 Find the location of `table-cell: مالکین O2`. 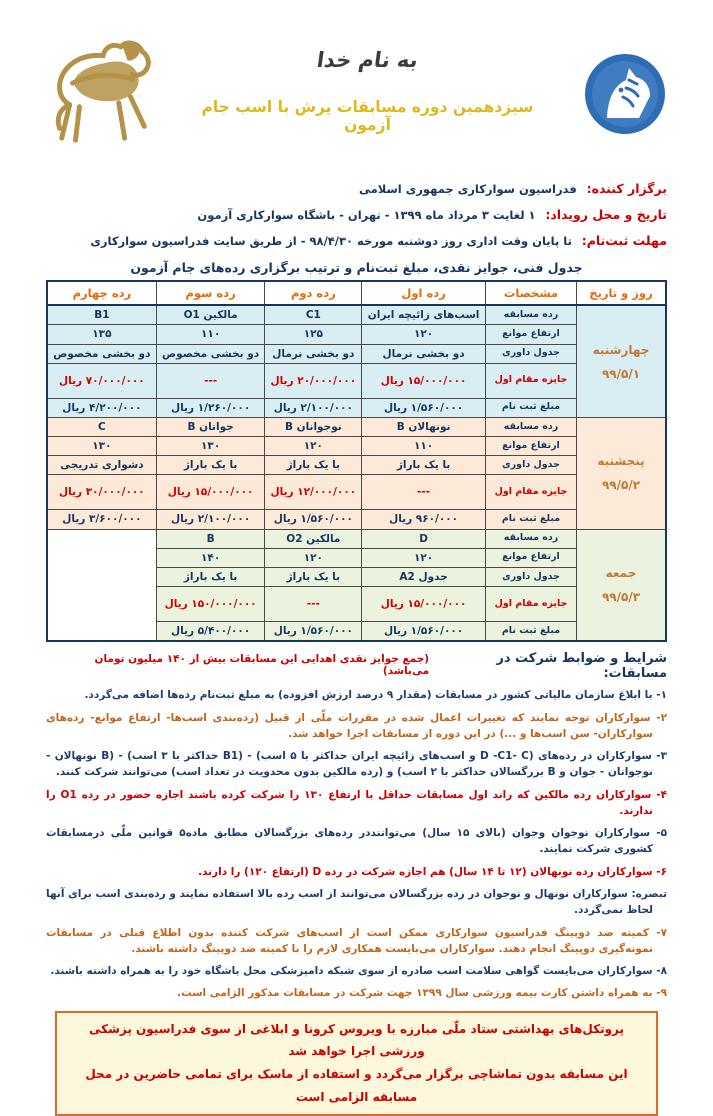

table-cell: مالکین O2 is located at coordinates (313, 538).